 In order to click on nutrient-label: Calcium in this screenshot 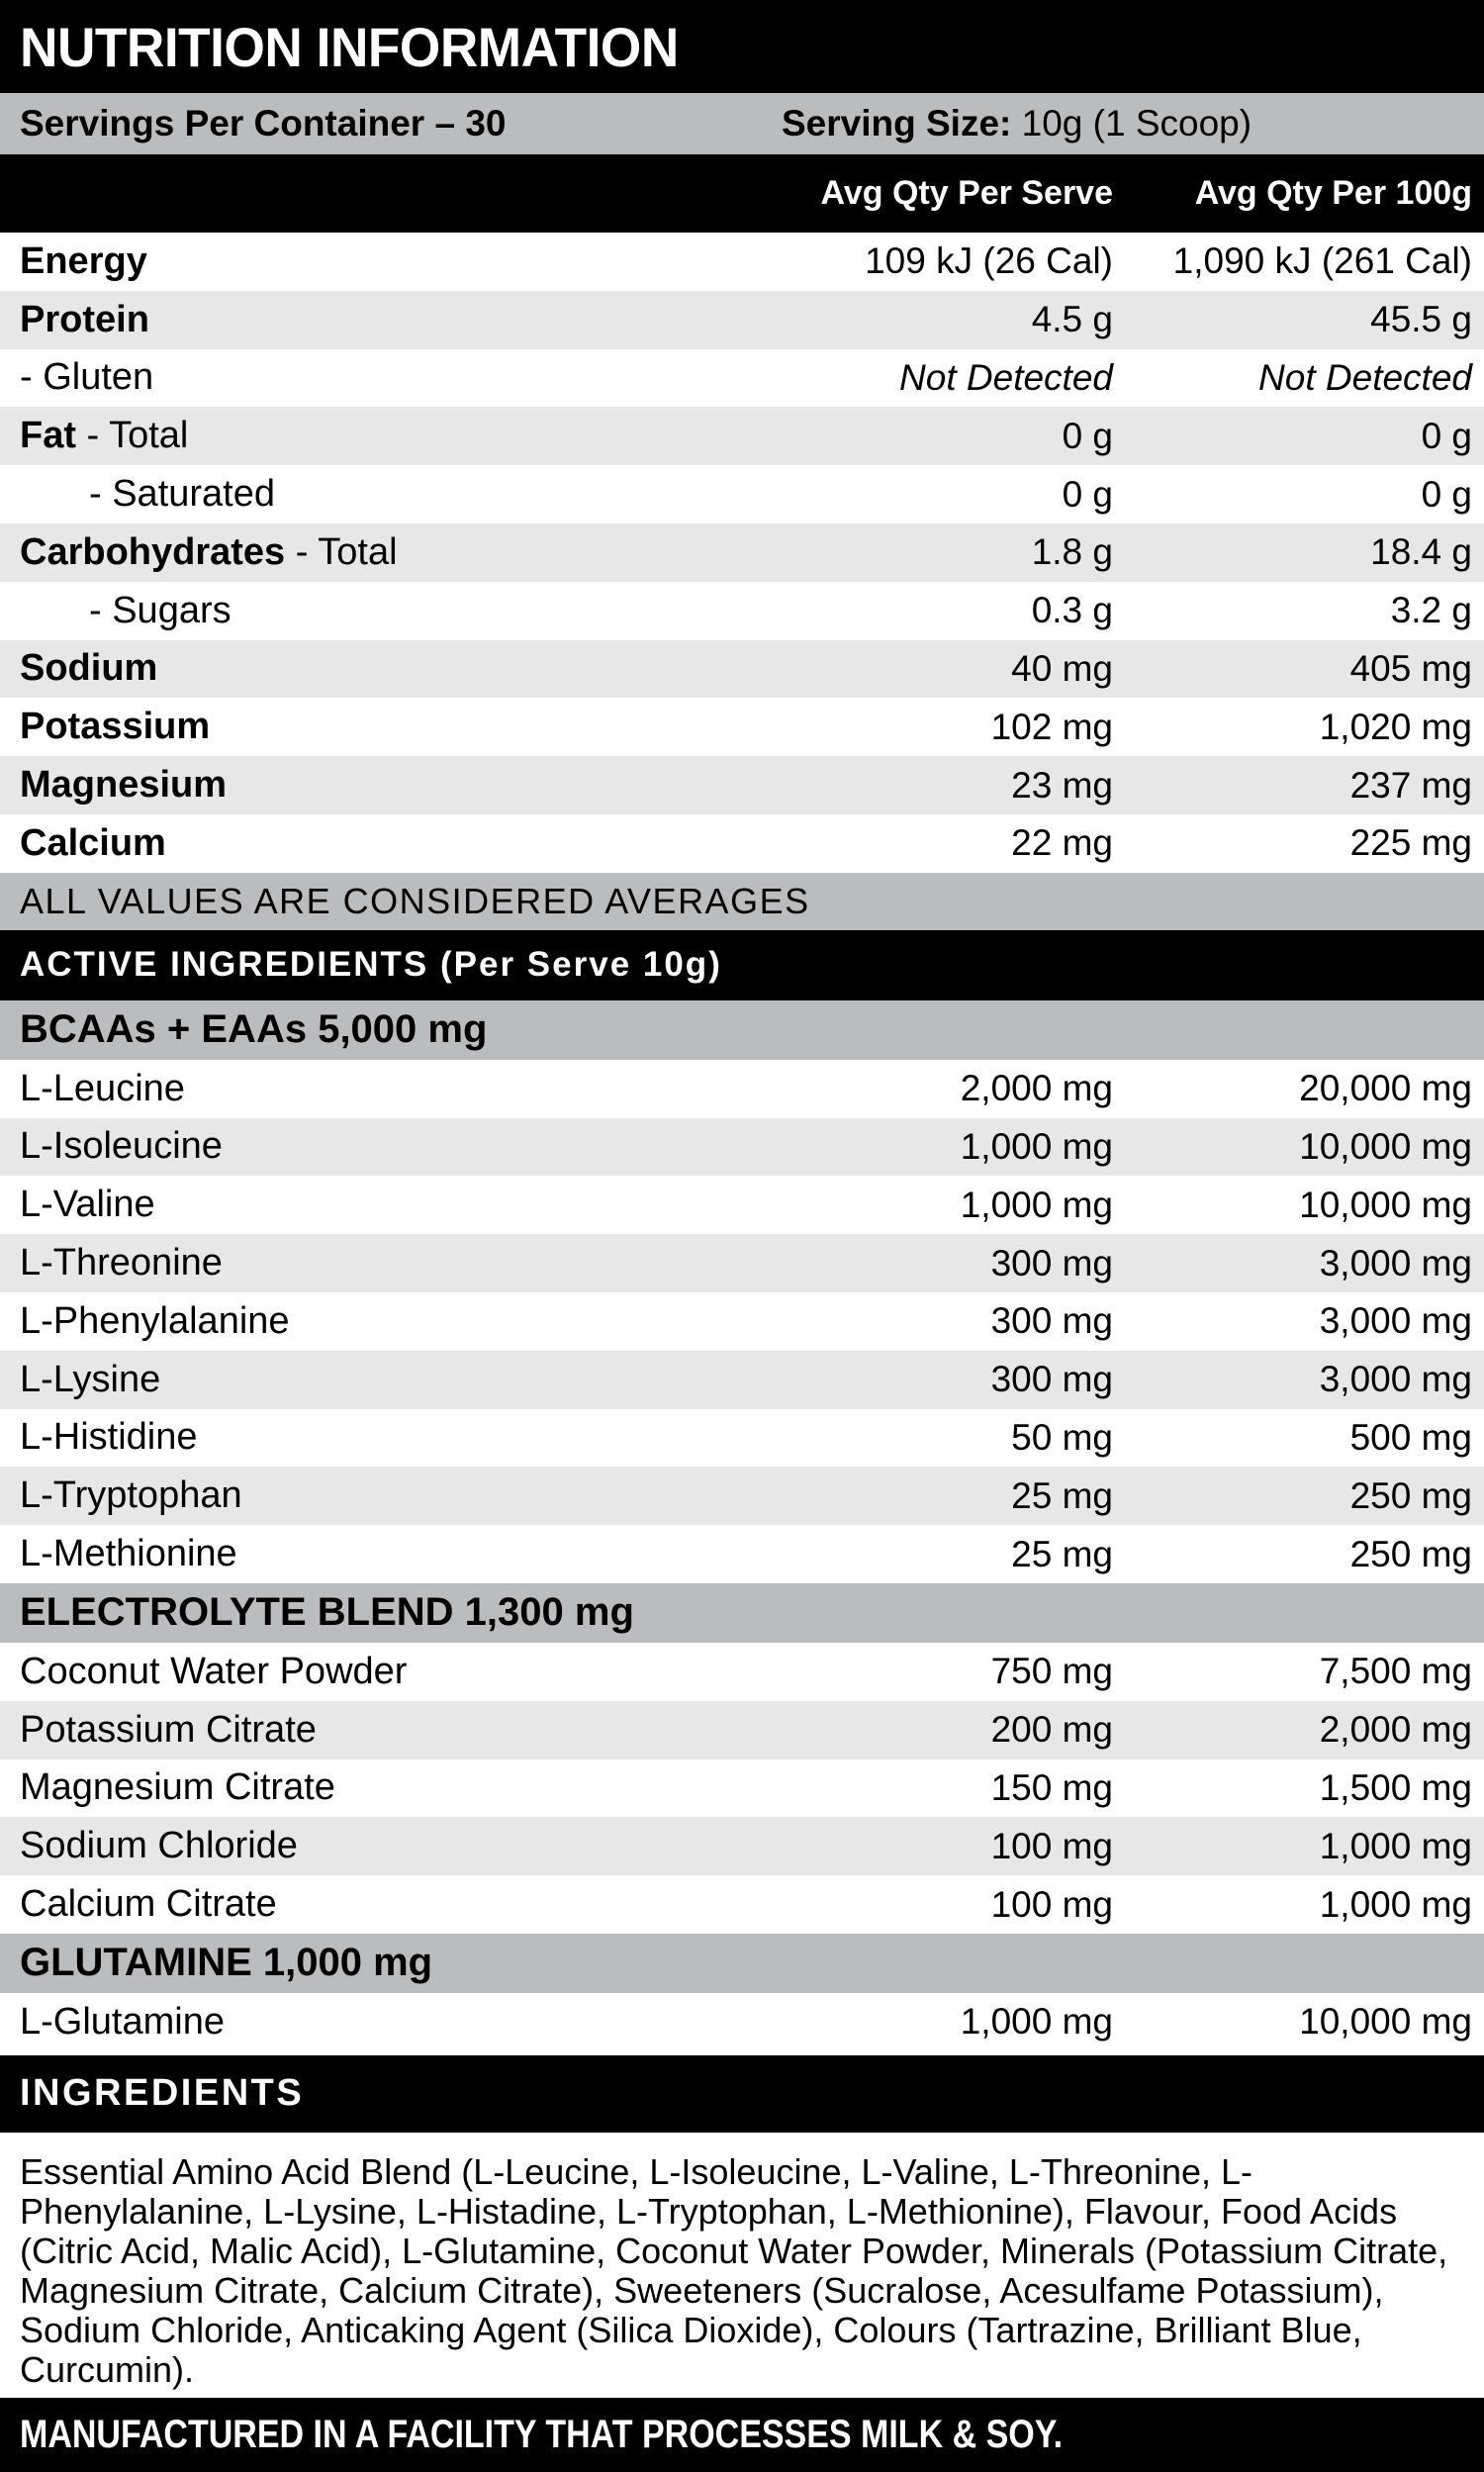, I will do `click(383, 843)`.